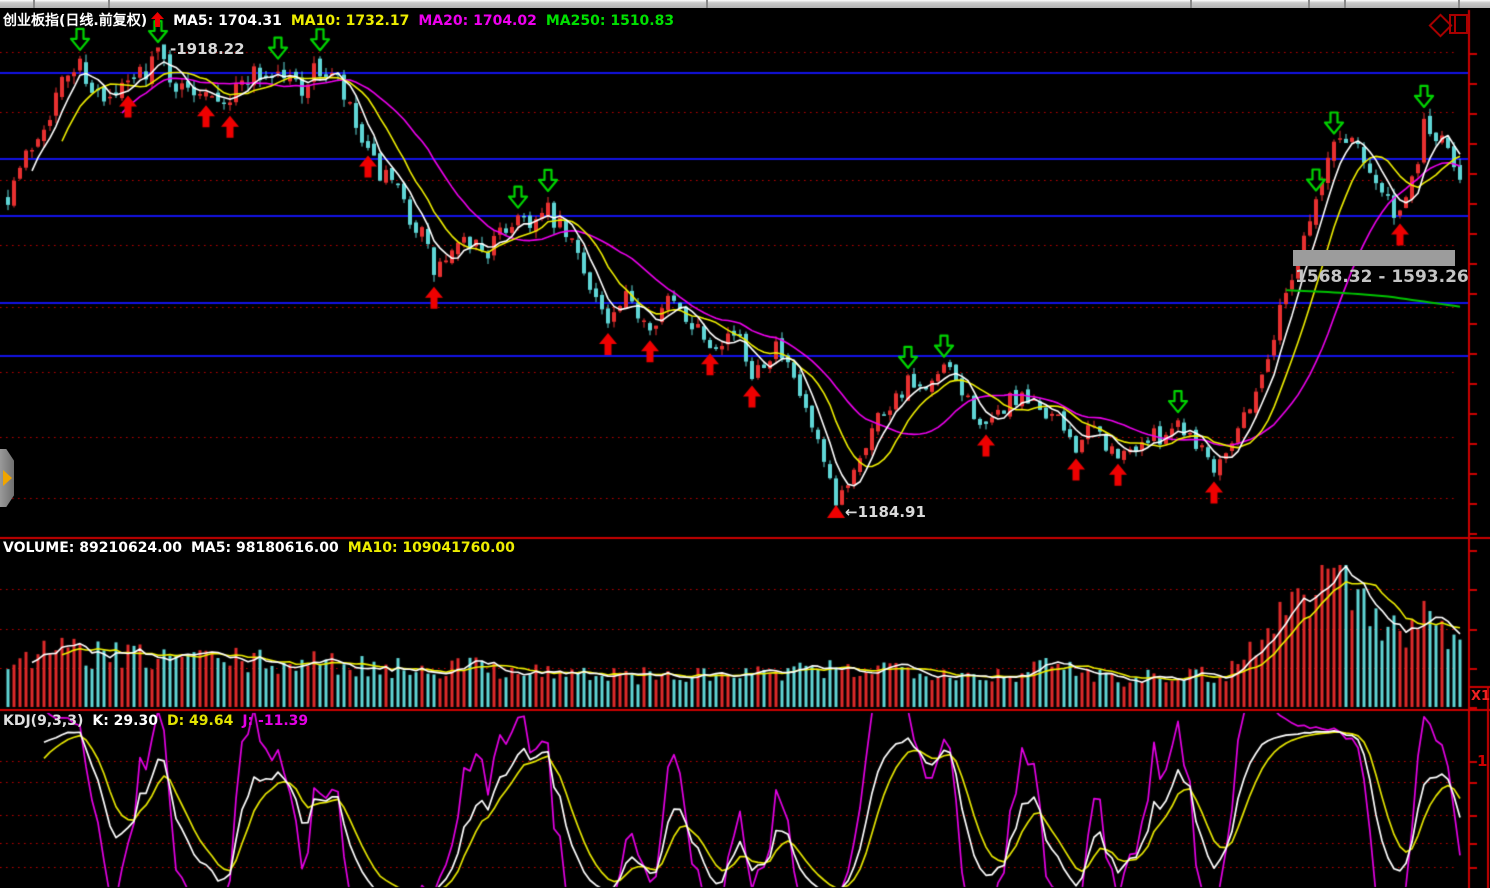 The width and height of the screenshot is (1490, 888). Describe the element at coordinates (43, 721) in the screenshot. I see `kdj-title: KDJ(9,3,3)` at that location.